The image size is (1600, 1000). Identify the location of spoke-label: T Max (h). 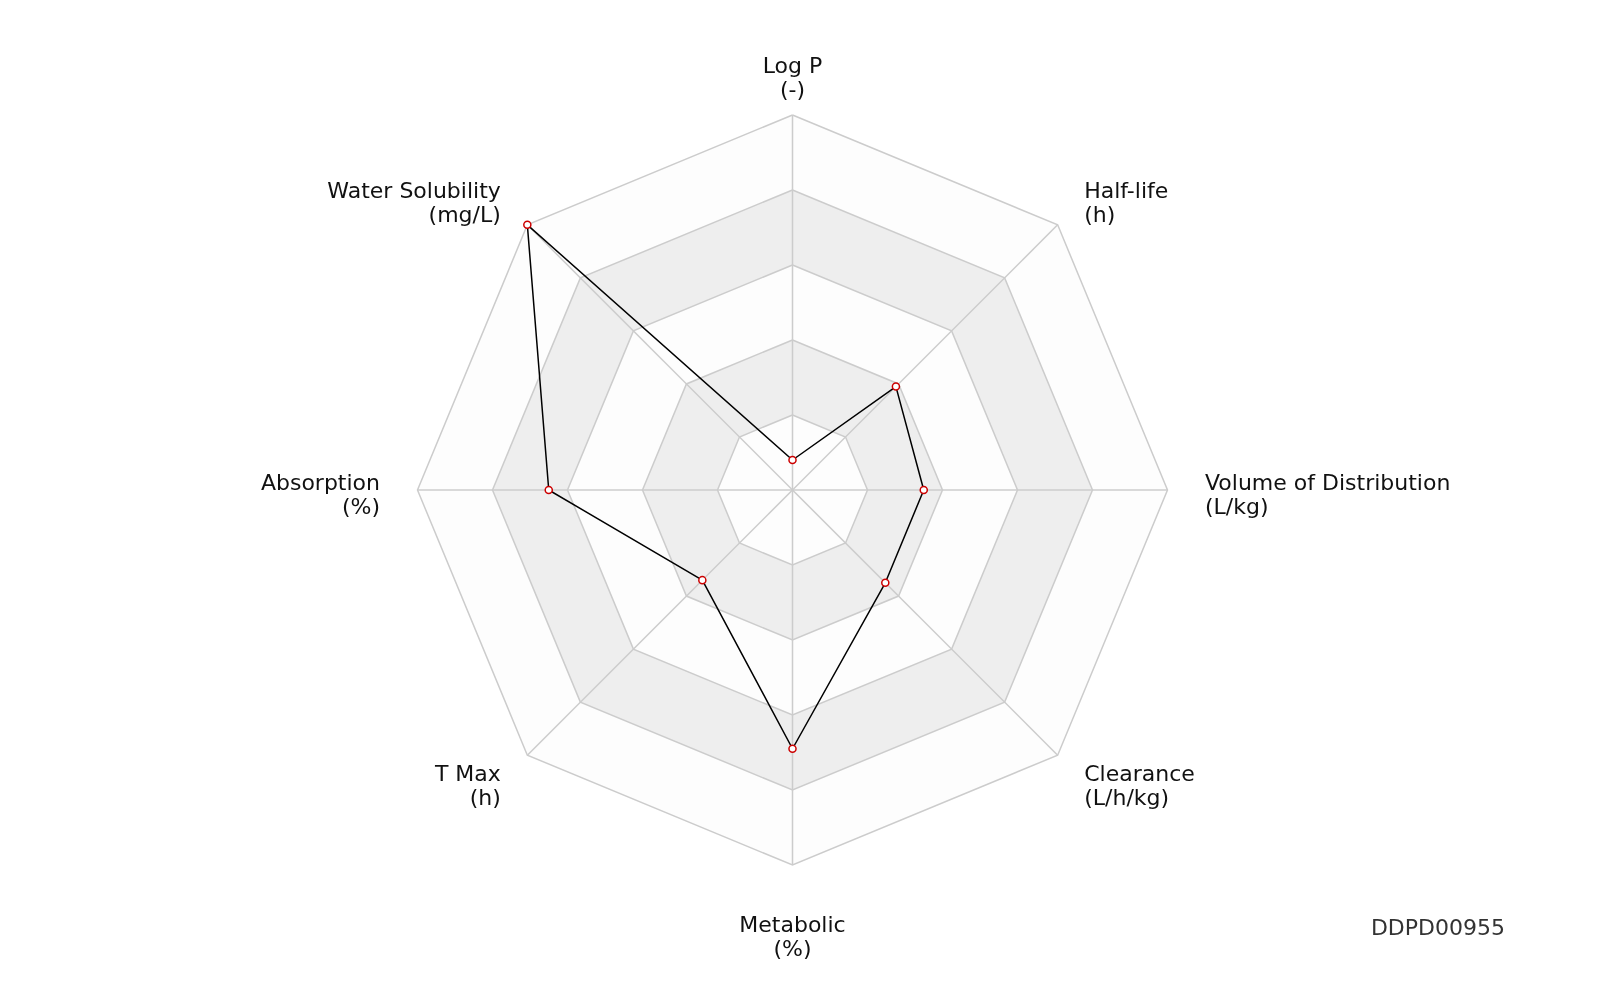
(467, 786).